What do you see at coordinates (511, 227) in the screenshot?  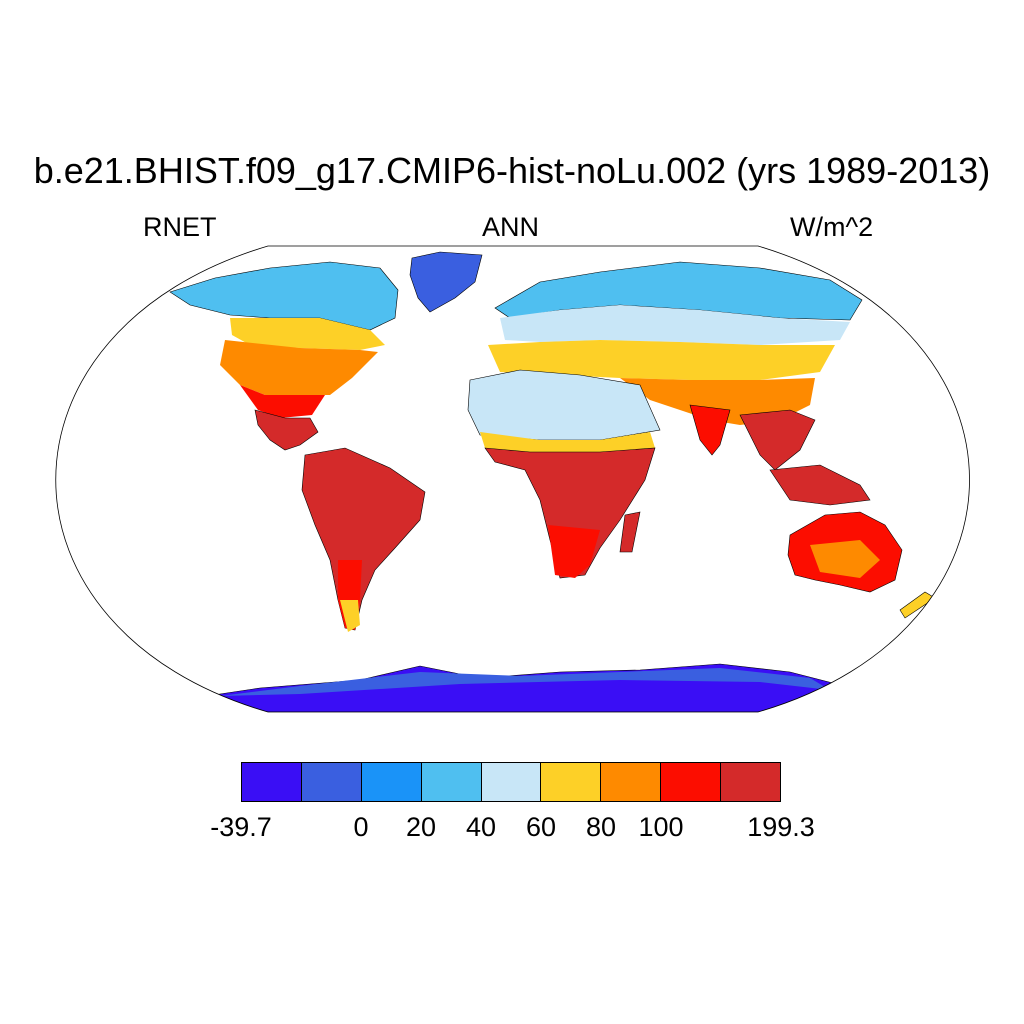 I see `season-label: ANN` at bounding box center [511, 227].